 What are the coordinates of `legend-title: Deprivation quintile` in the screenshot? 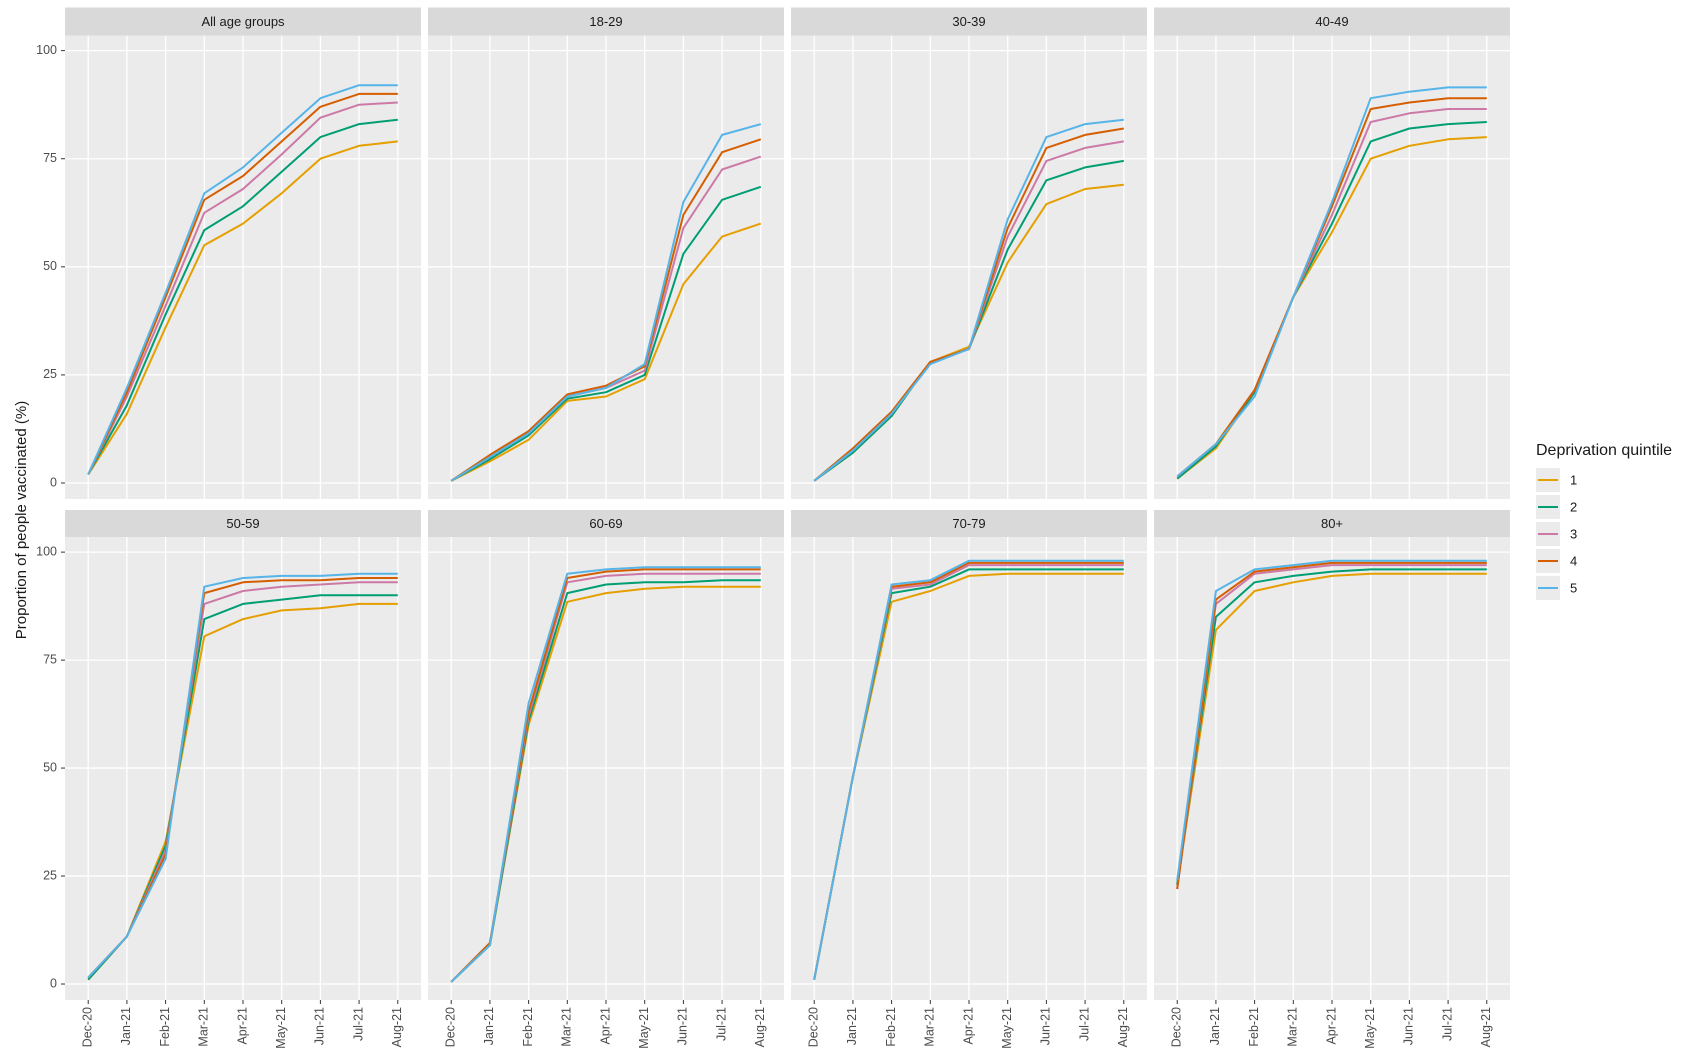 It's located at (1604, 450).